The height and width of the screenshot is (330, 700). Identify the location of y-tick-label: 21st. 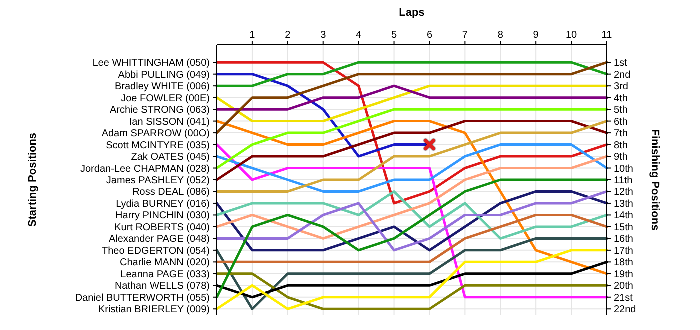
(624, 298).